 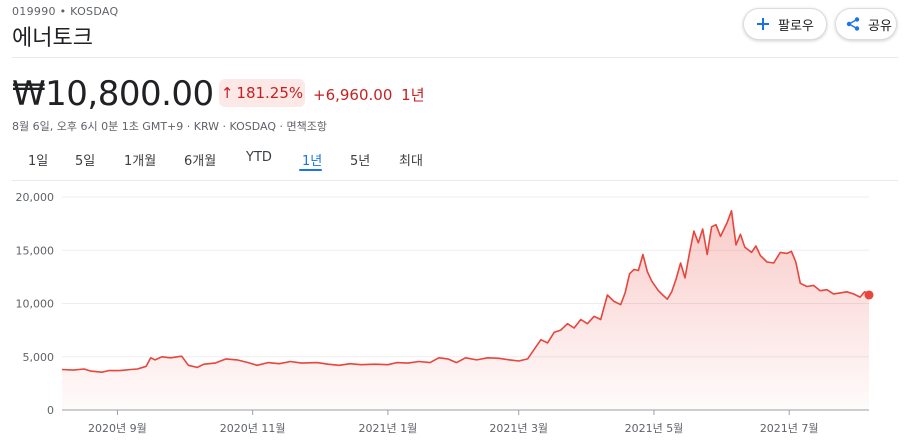 What do you see at coordinates (310, 170) in the screenshot?
I see `active-tab-indicator` at bounding box center [310, 170].